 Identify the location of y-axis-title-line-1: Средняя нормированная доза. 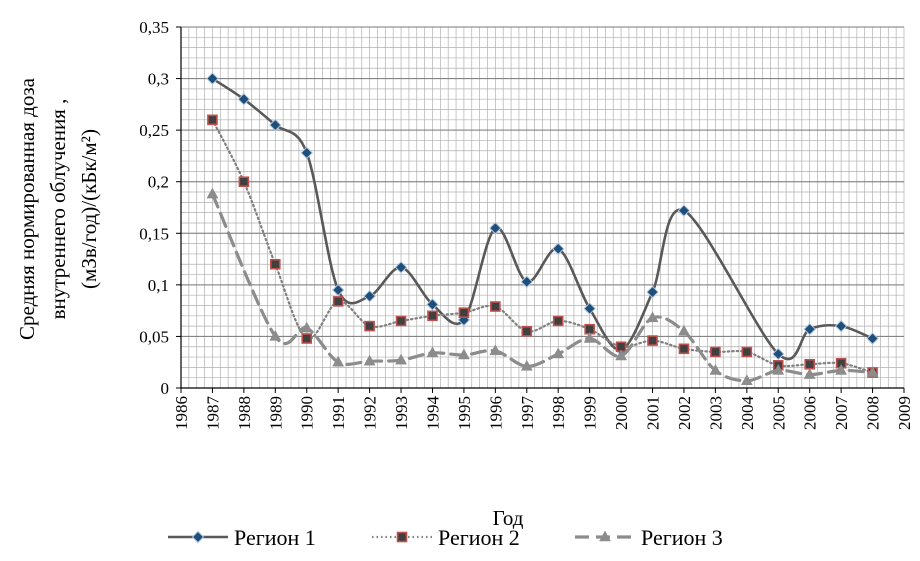
(27, 208).